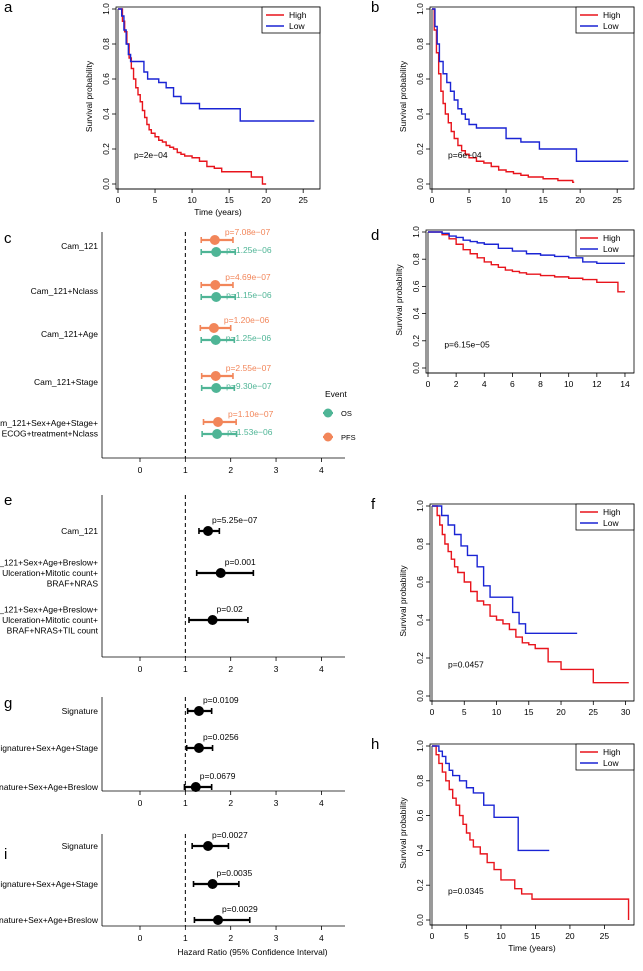 The width and height of the screenshot is (643, 971). What do you see at coordinates (466, 891) in the screenshot?
I see `p-value: p=0.0345` at bounding box center [466, 891].